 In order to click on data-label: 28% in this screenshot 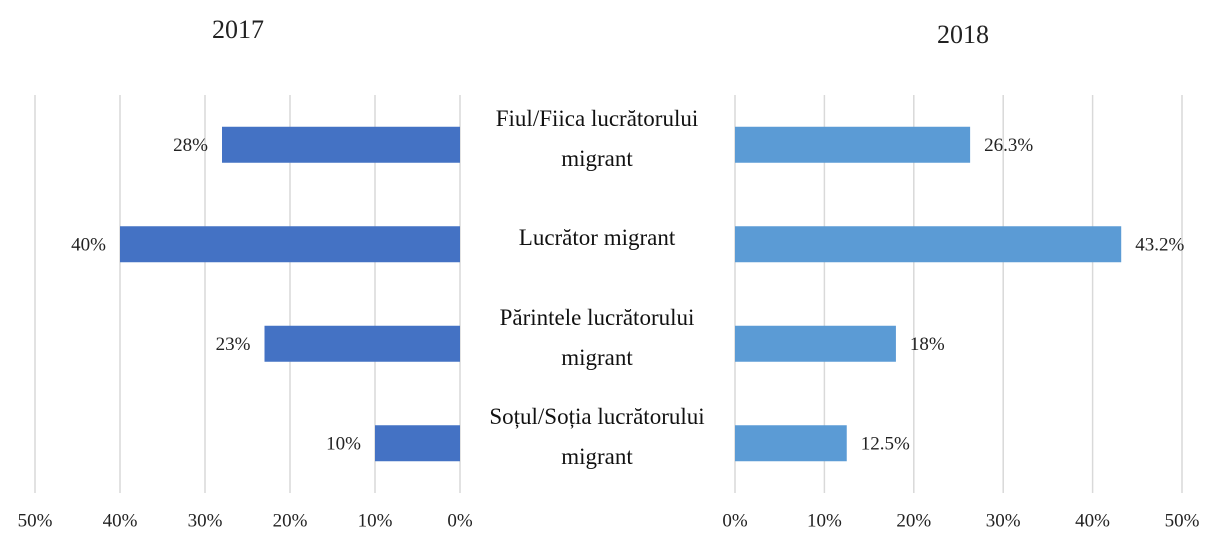, I will do `click(190, 145)`.